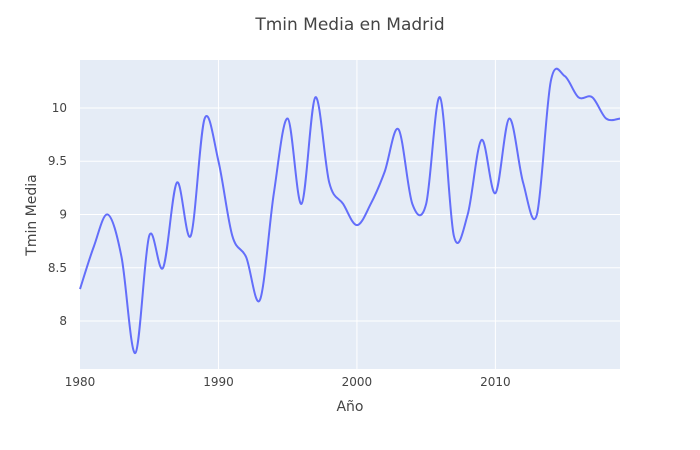 Image resolution: width=700 pixels, height=450 pixels. Describe the element at coordinates (63, 321) in the screenshot. I see `y-tick-label: 8` at that location.